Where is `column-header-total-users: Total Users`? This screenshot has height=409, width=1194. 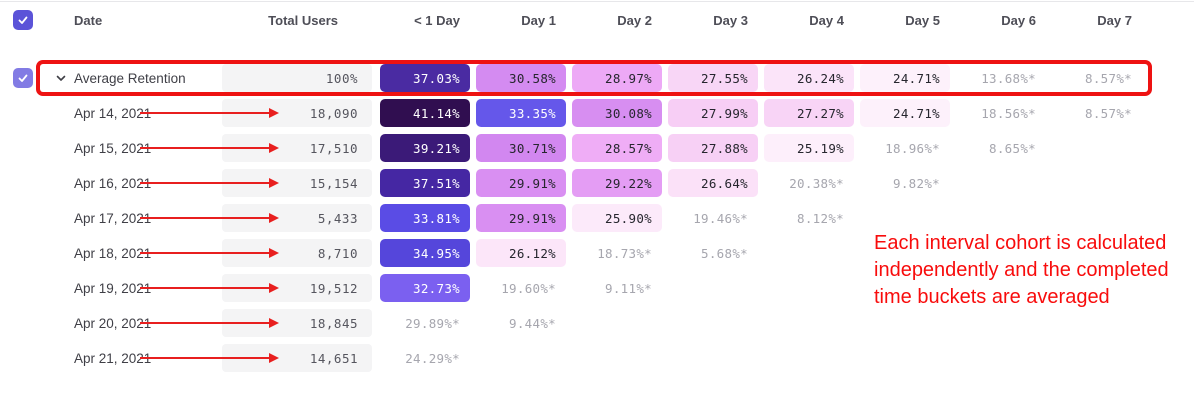 column-header-total-users: Total Users is located at coordinates (303, 20).